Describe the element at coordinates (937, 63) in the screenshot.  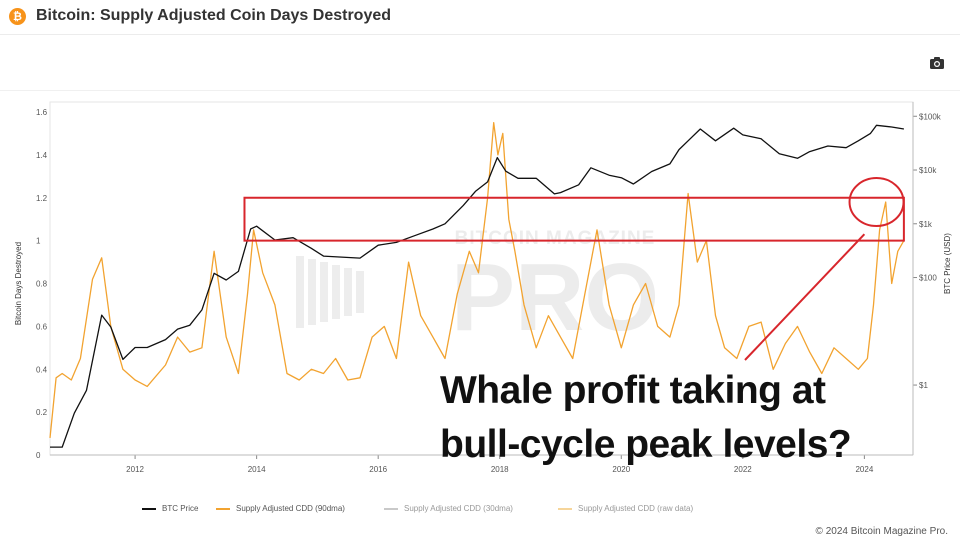
I see `camera-icon` at that location.